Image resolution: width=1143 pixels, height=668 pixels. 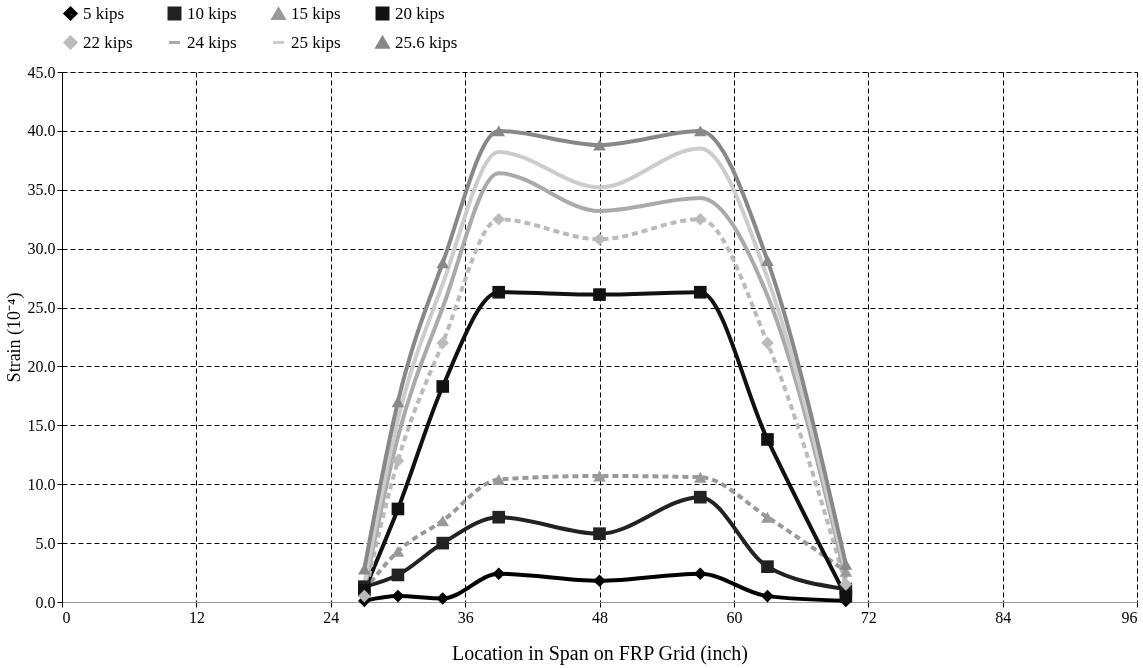 What do you see at coordinates (420, 13) in the screenshot?
I see `legend-label: 20 kips` at bounding box center [420, 13].